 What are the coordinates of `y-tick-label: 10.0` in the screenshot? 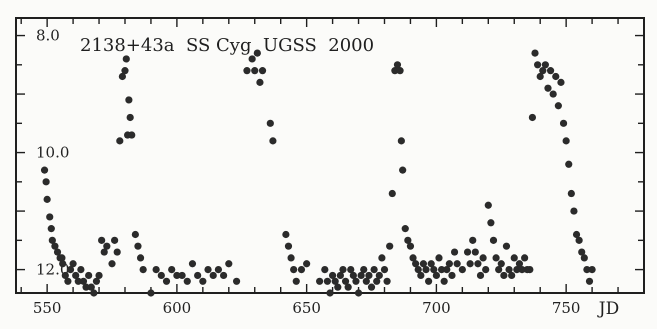 It's located at (52, 153).